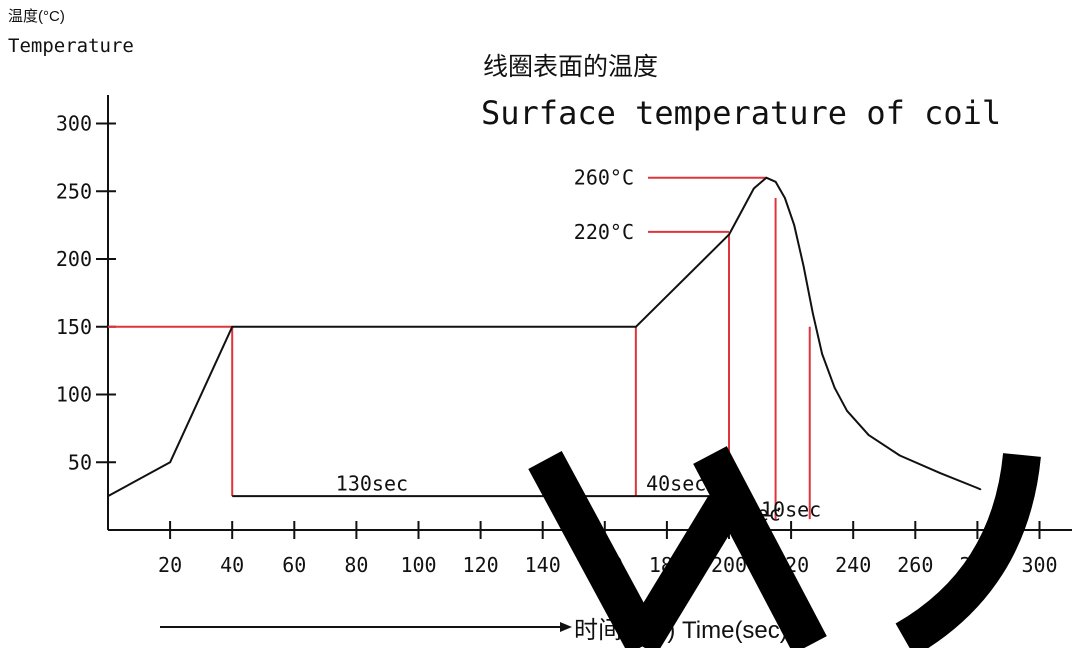 The width and height of the screenshot is (1089, 648). What do you see at coordinates (80, 462) in the screenshot?
I see `y-tick-label: 50` at bounding box center [80, 462].